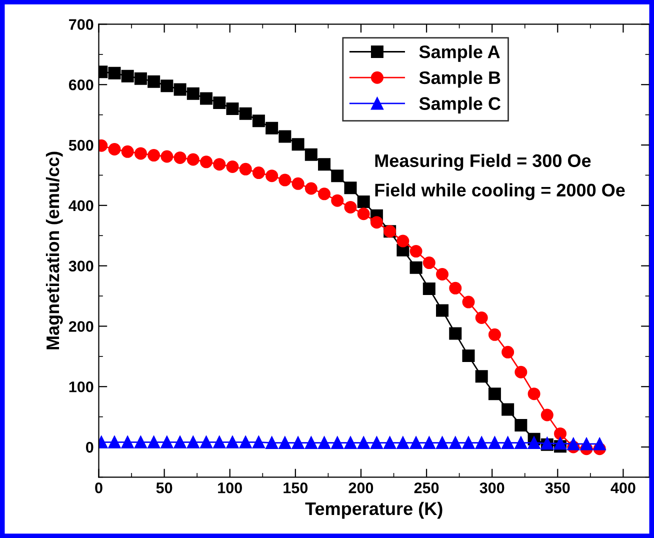  I want to click on y-tick-label: 0, so click(90, 447).